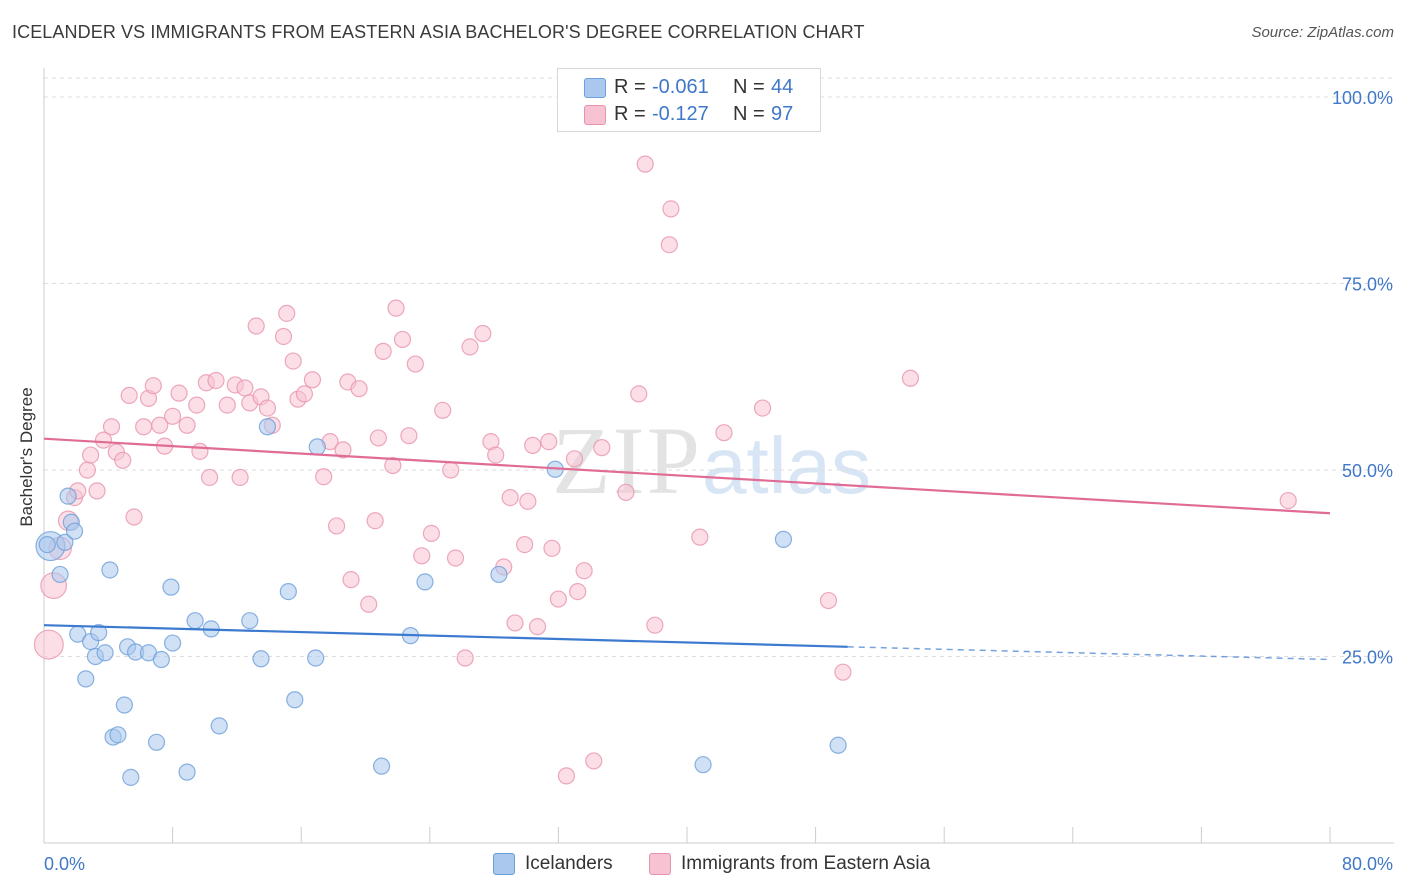 Image resolution: width=1406 pixels, height=892 pixels. Describe the element at coordinates (504, 864) in the screenshot. I see `legend-swatch-blue` at that location.